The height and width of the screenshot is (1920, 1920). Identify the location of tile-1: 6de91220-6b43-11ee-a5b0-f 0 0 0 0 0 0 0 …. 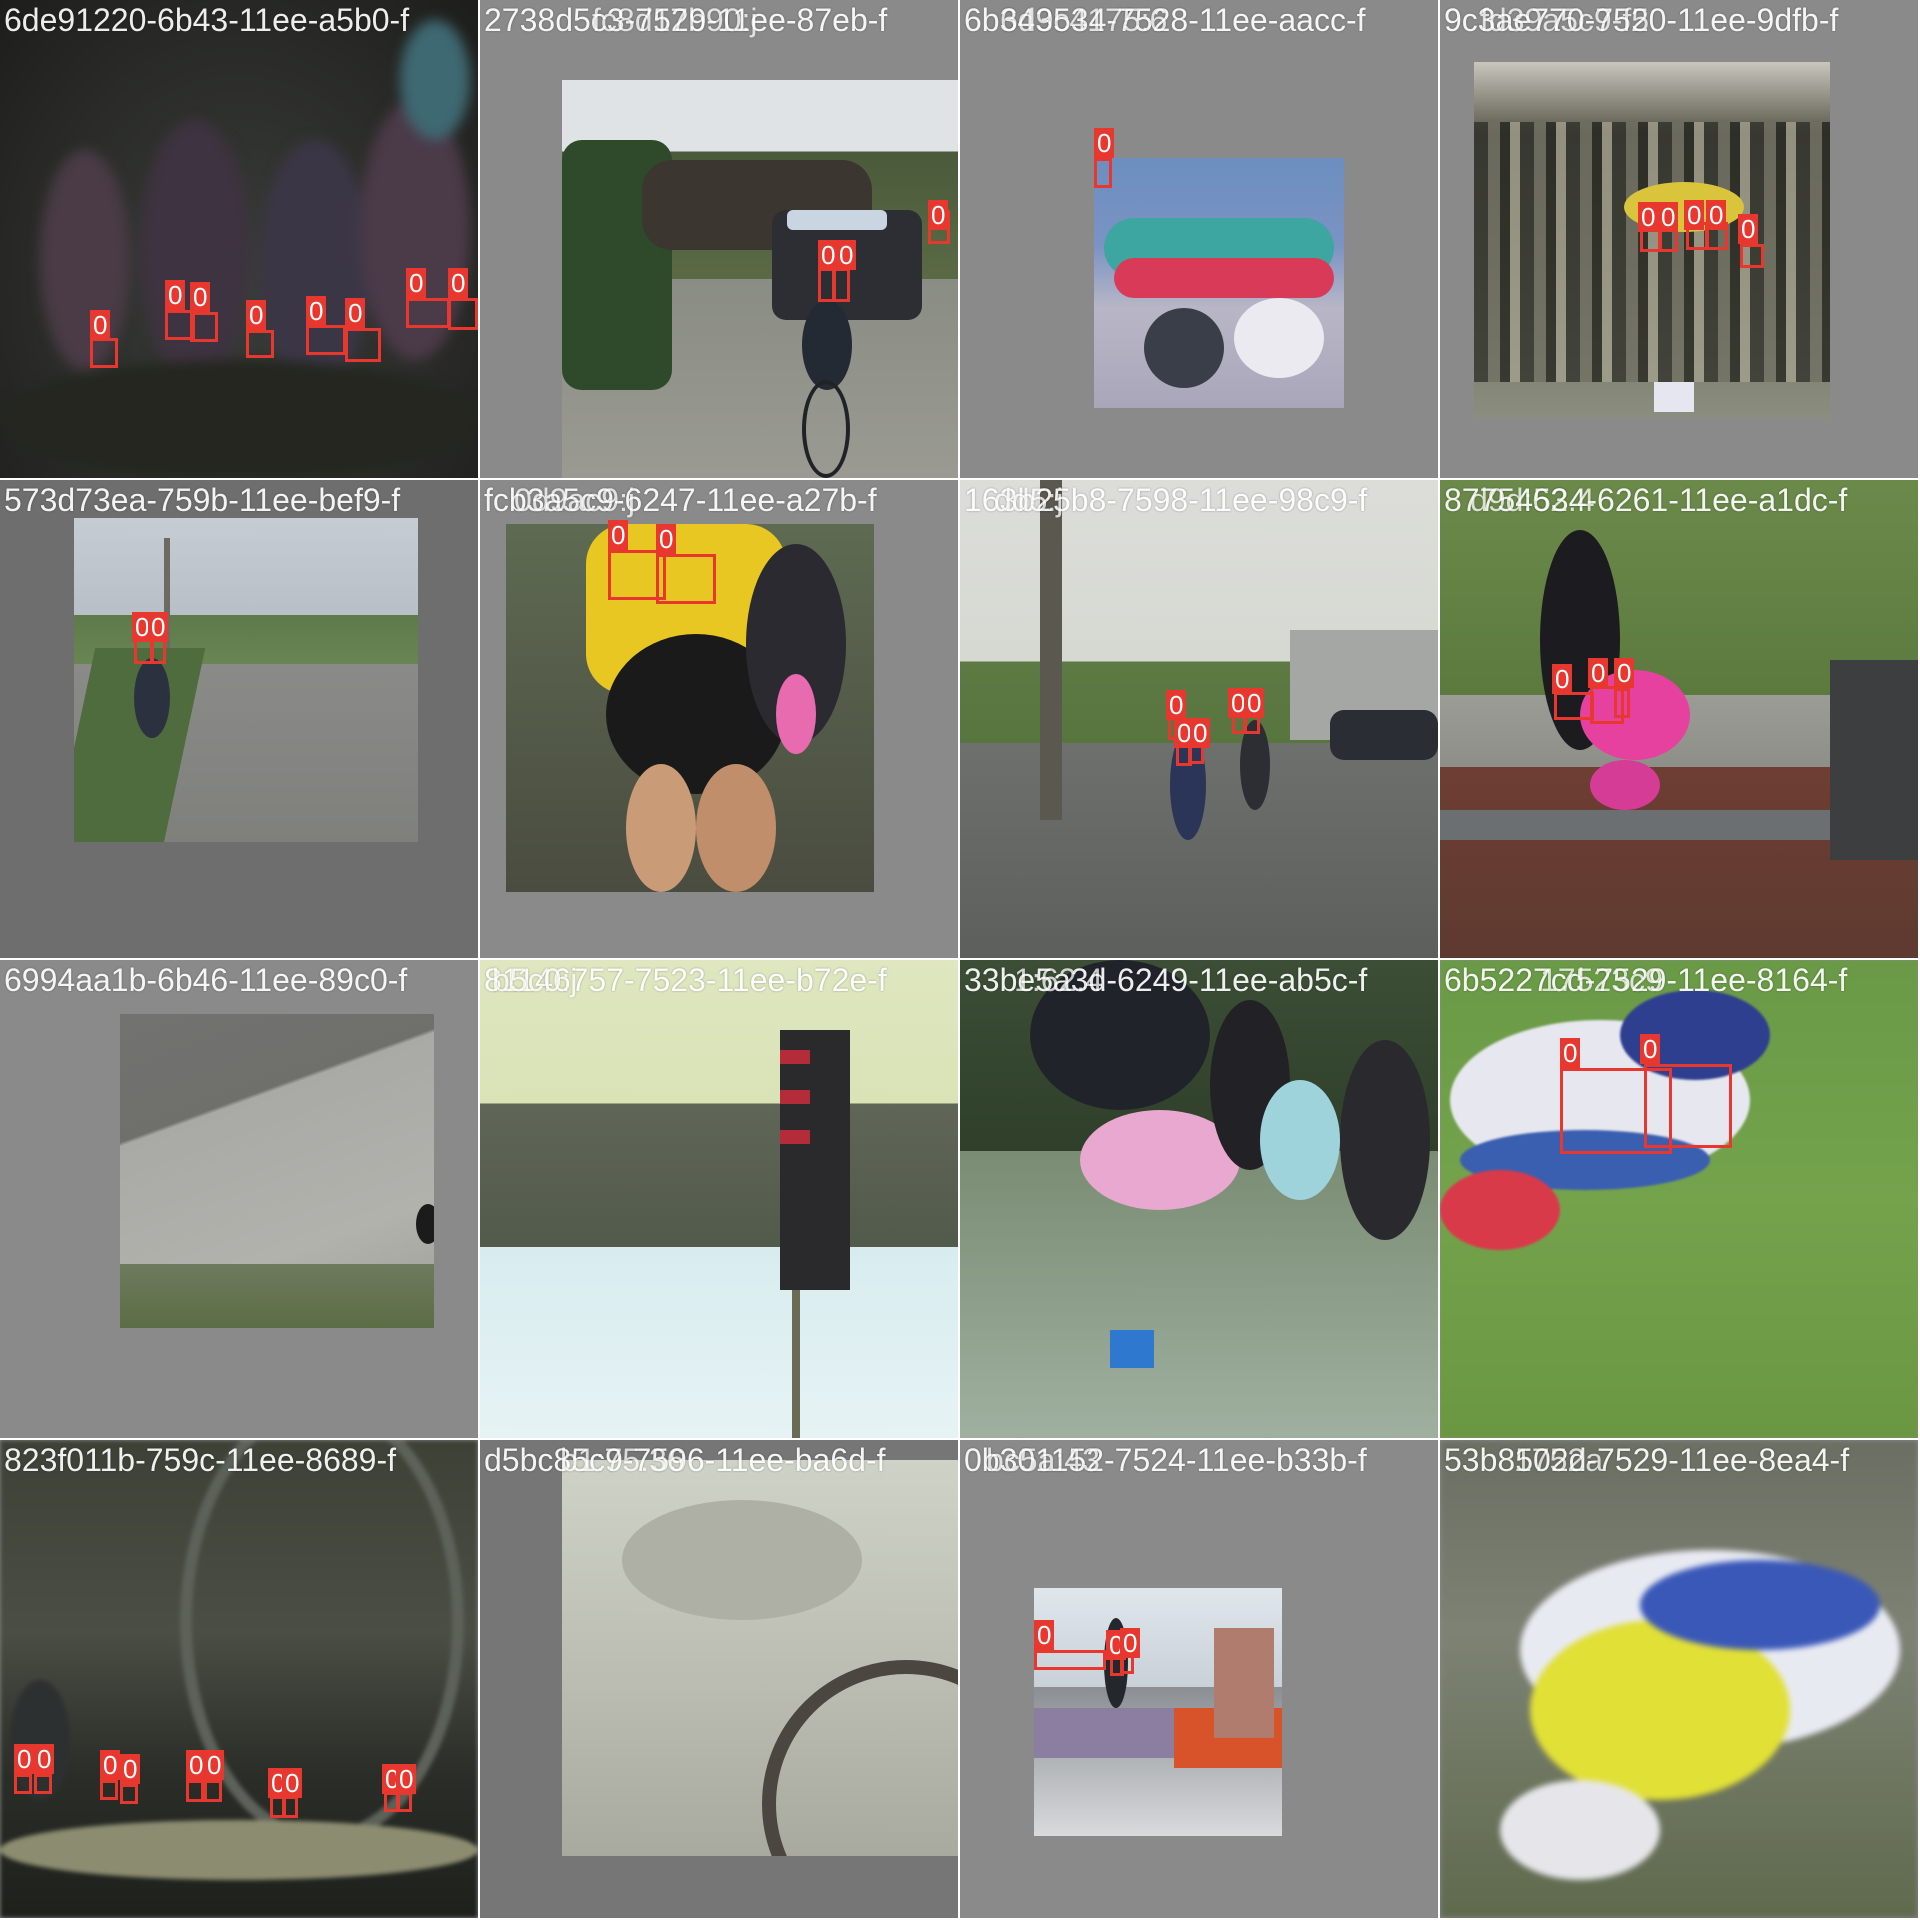
(239, 239).